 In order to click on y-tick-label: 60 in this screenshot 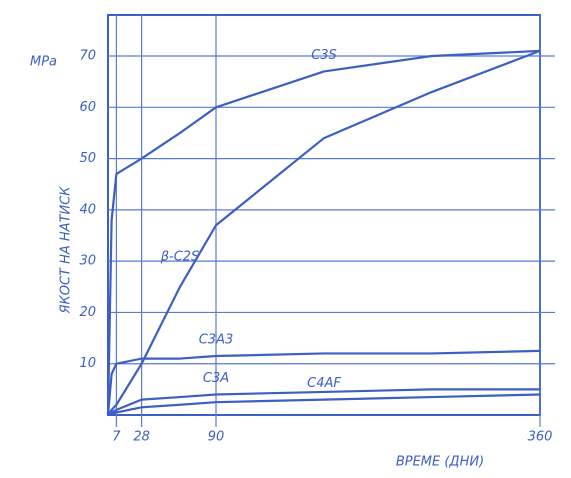, I will do `click(87, 107)`.